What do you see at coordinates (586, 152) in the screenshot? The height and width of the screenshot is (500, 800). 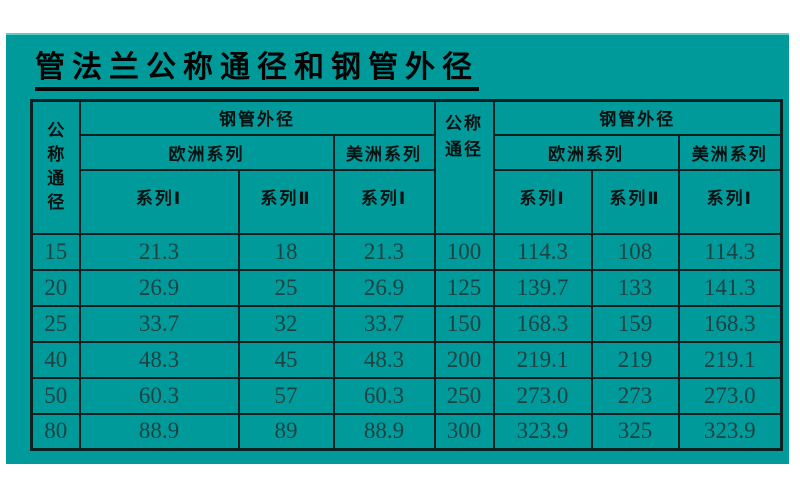 I see `header-europe-series-right: 欧洲系列` at bounding box center [586, 152].